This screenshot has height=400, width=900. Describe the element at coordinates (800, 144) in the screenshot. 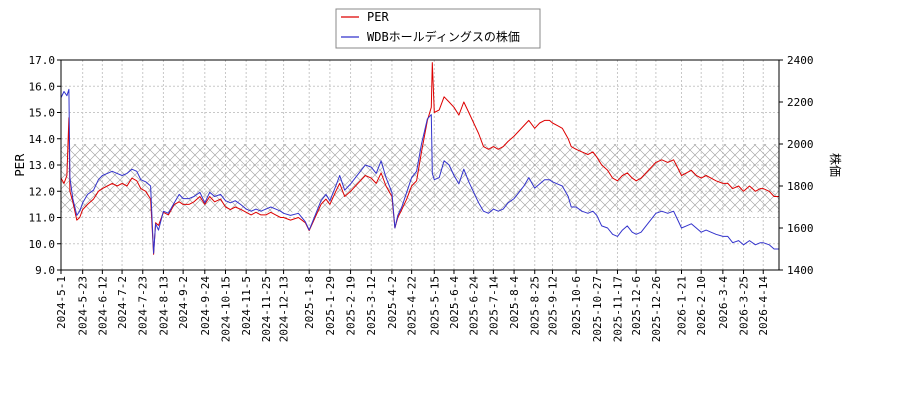

I see `right-tick-label: 2000` at that location.